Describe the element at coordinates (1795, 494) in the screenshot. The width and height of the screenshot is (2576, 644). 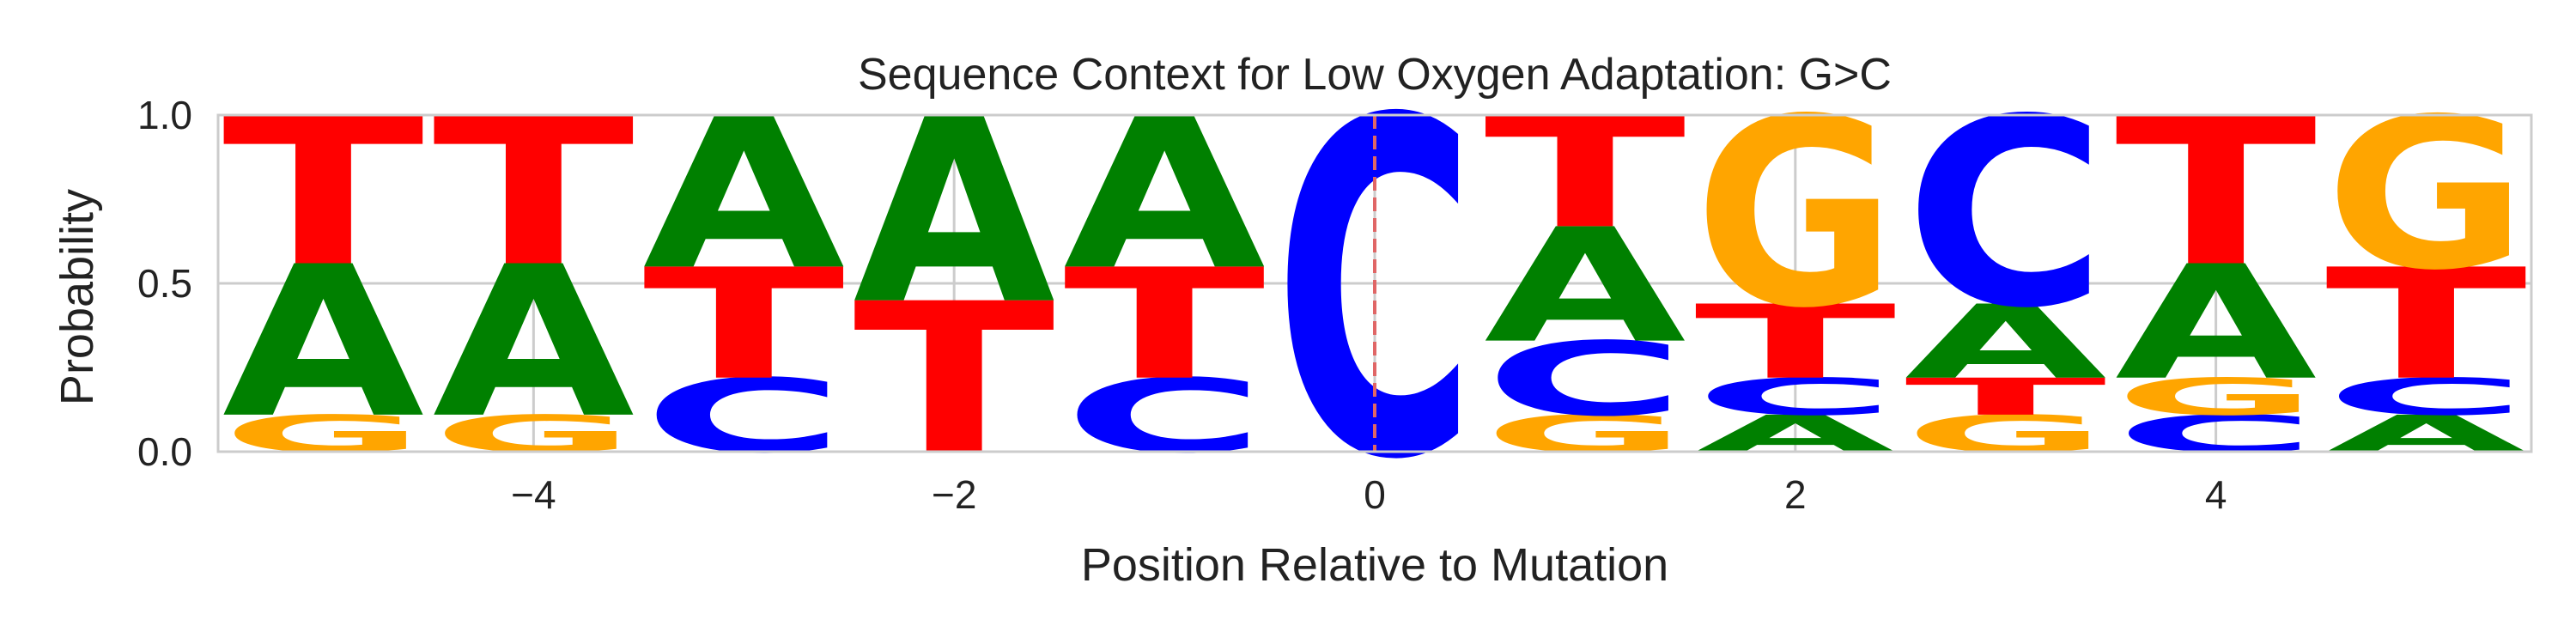
I see `x-tick-label: 2` at that location.